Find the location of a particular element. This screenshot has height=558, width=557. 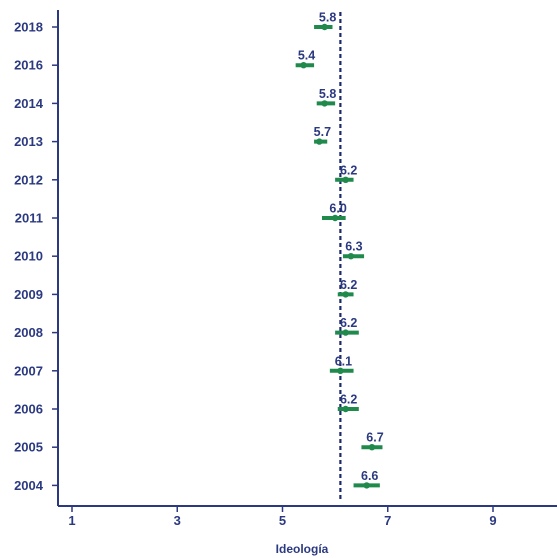

data-point-2004: 6.6 is located at coordinates (366, 479).